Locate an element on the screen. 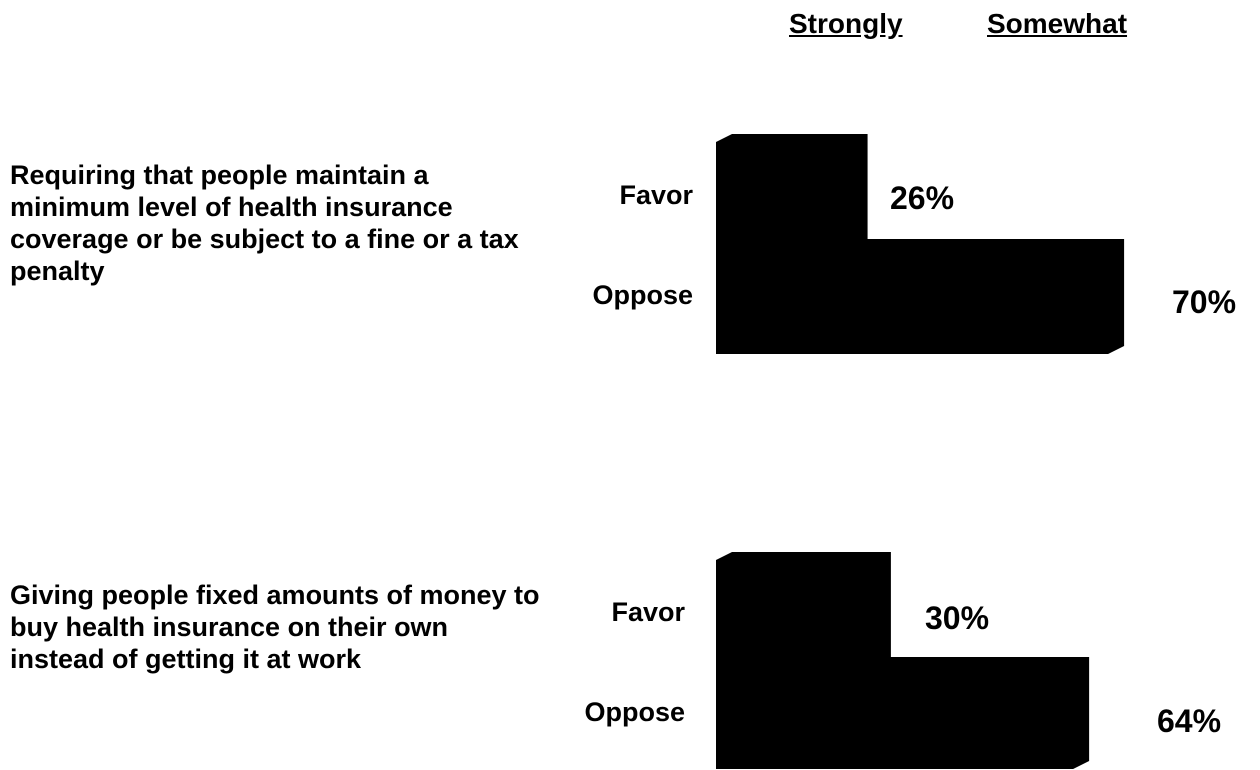  q2-oppose-value-label: 64% is located at coordinates (1189, 721).